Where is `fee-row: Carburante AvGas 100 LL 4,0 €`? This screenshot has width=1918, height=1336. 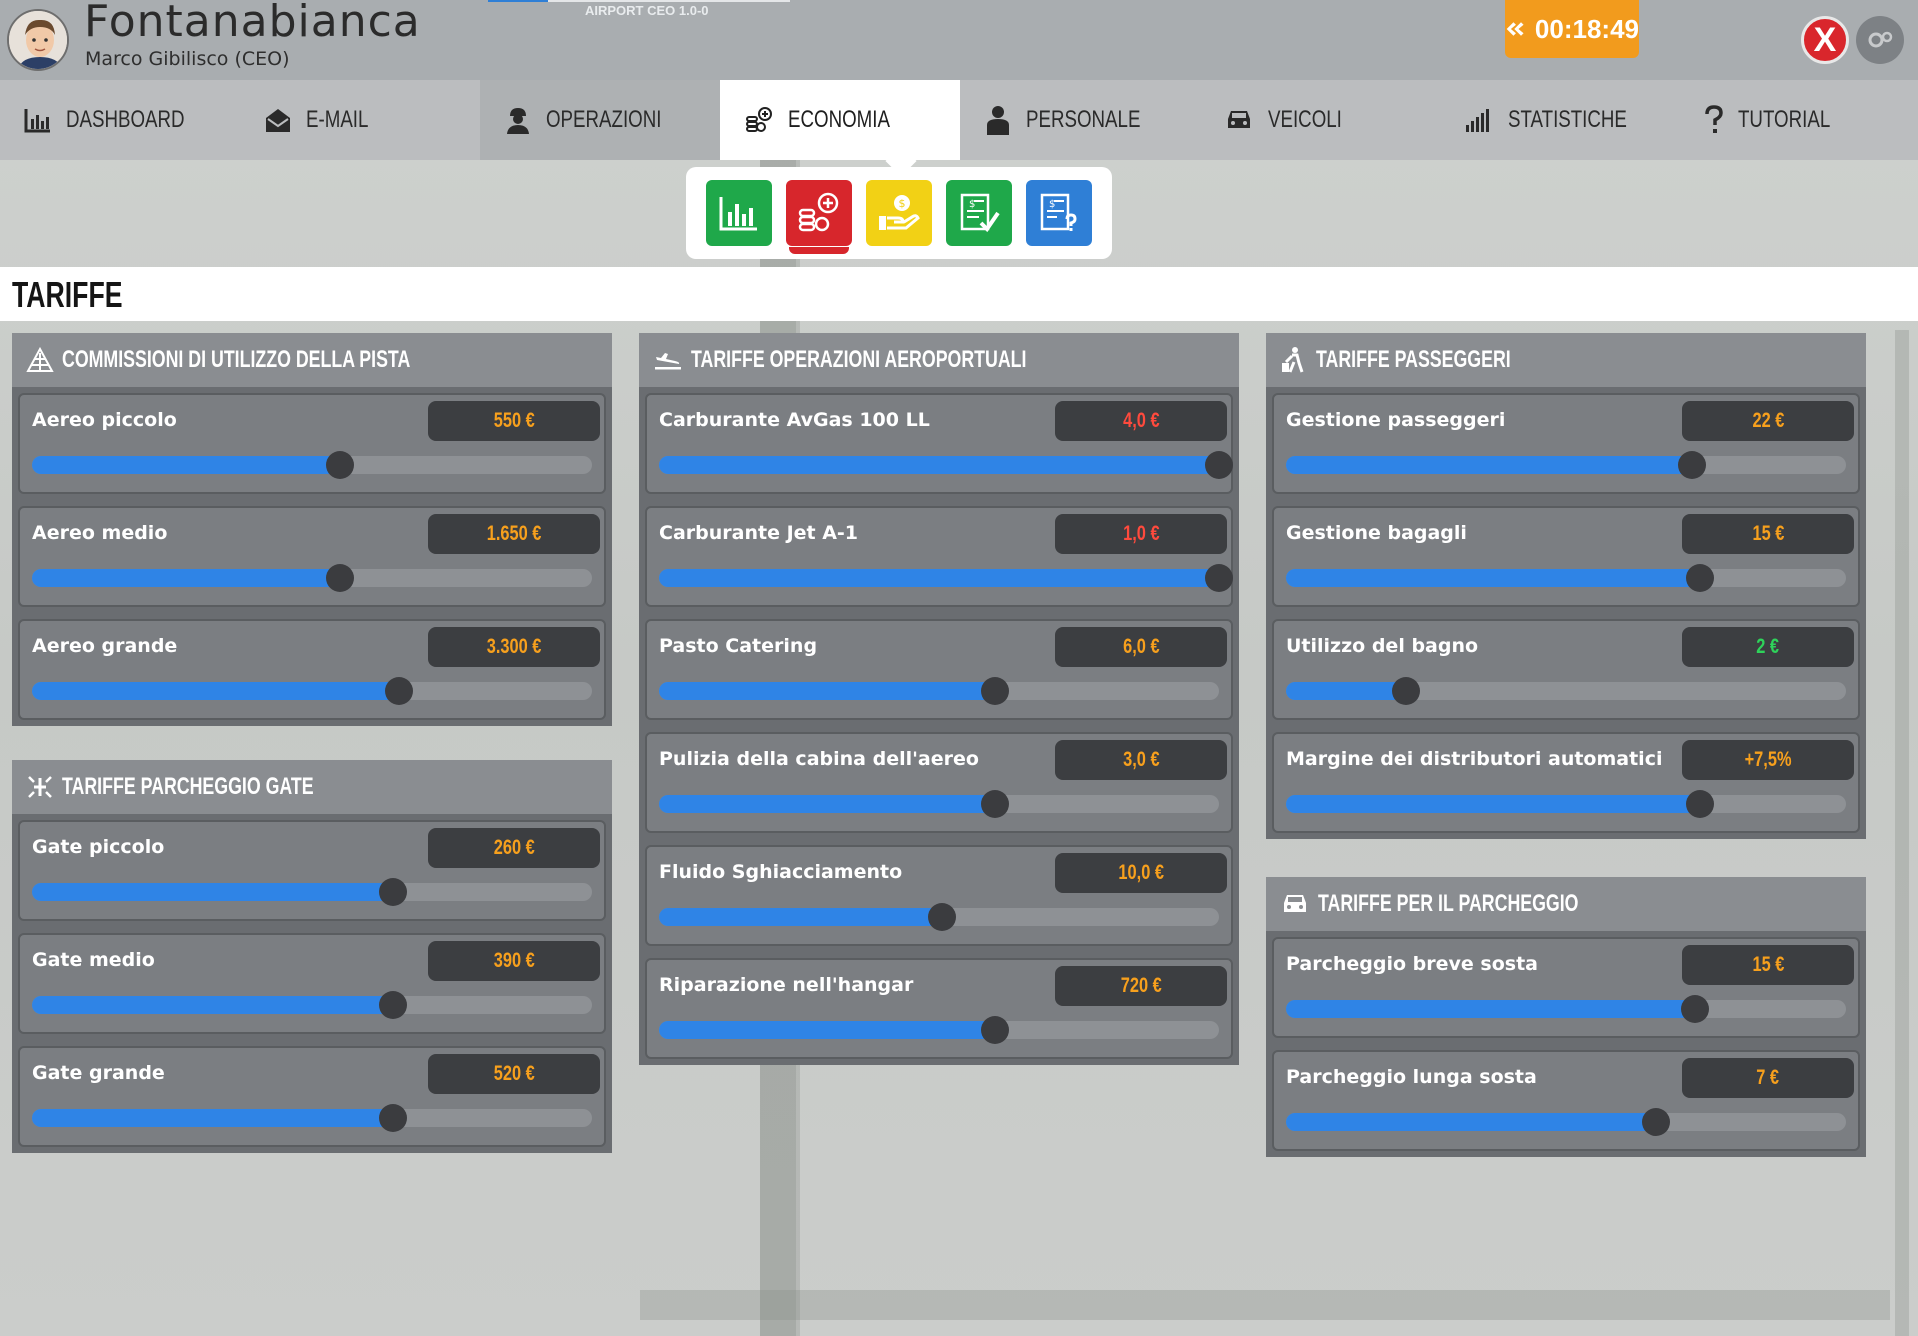 fee-row: Carburante AvGas 100 LL 4,0 € is located at coordinates (939, 443).